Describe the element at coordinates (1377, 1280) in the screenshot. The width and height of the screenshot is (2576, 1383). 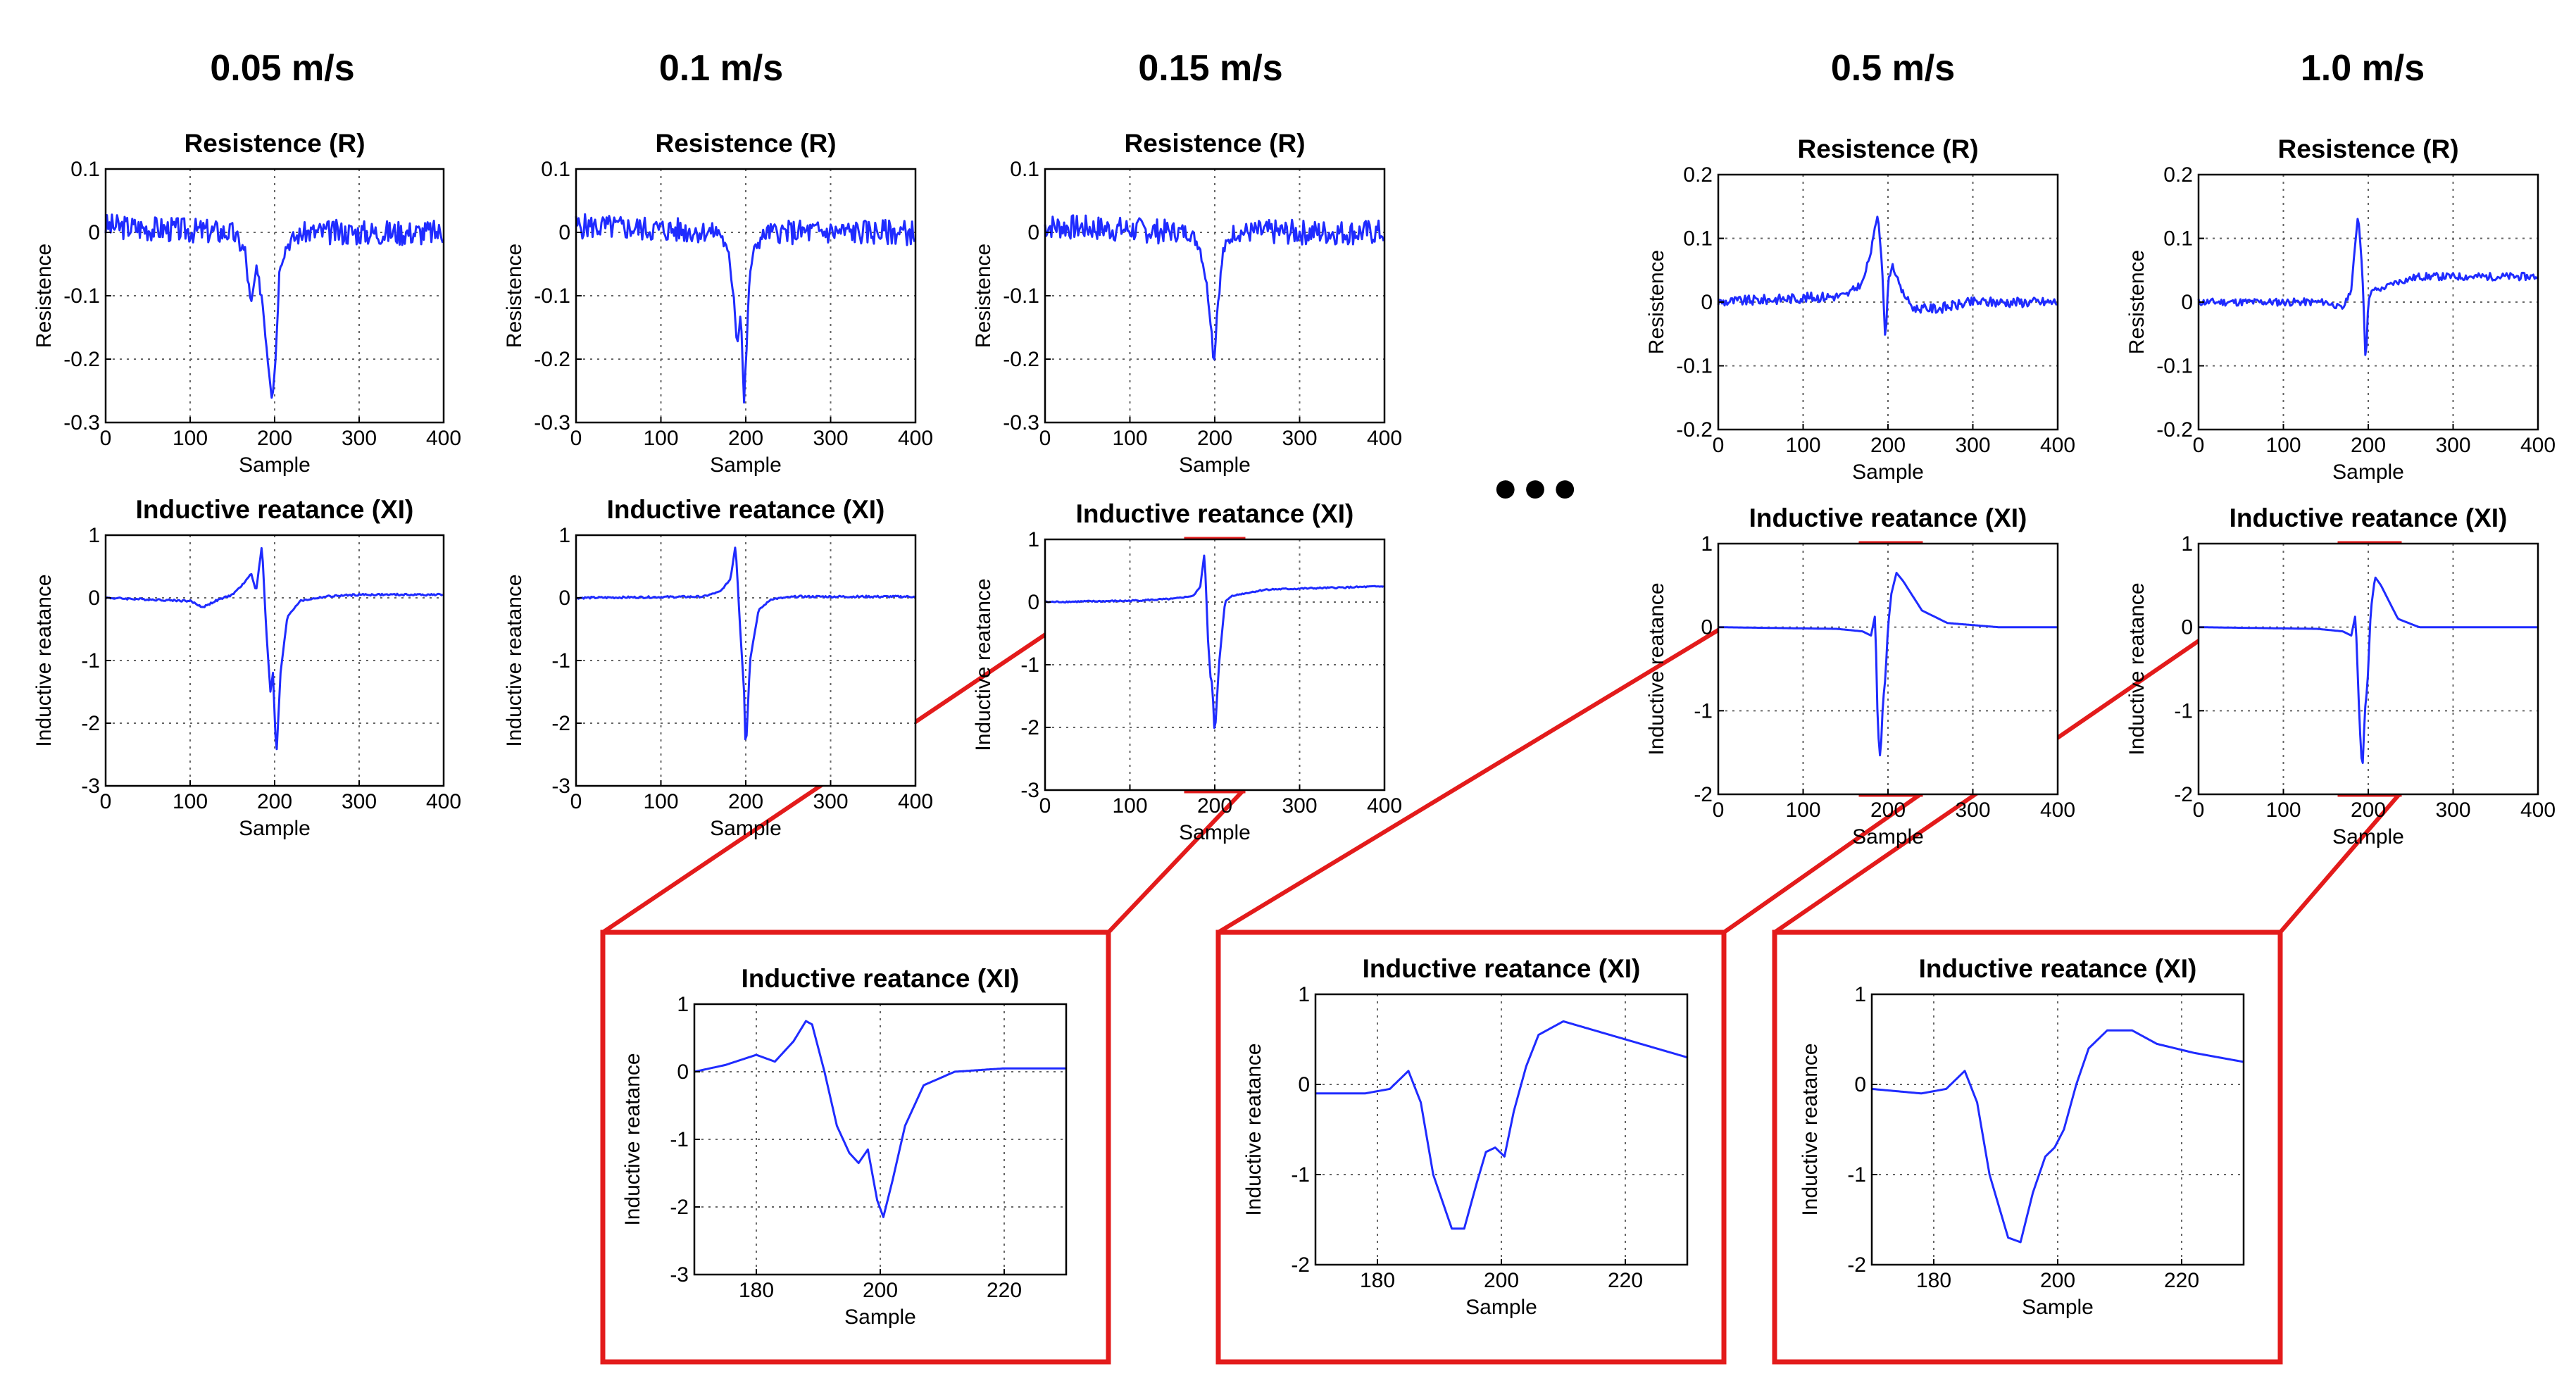
I see `x-tick-label: 180` at that location.